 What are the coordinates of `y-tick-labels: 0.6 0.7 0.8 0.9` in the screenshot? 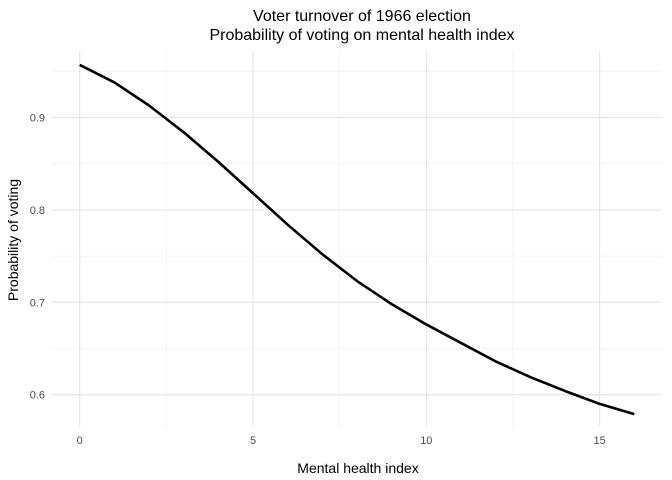 It's located at (37, 257).